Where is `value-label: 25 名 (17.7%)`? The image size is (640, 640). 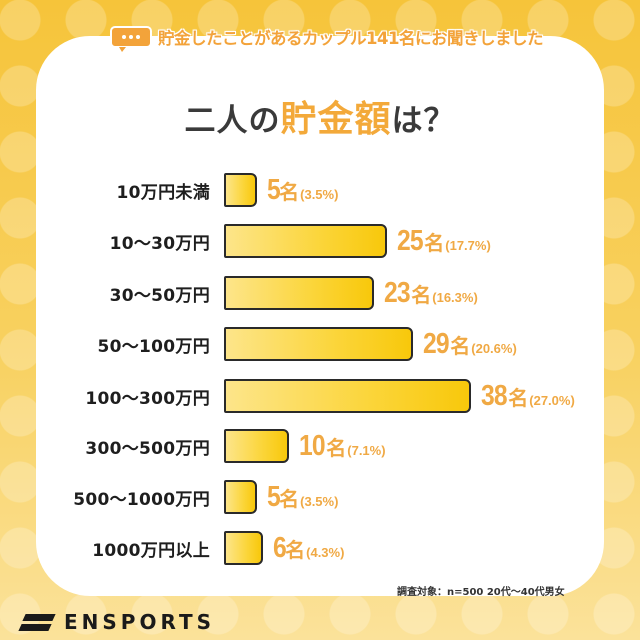
value-label: 25 名 (17.7%) is located at coordinates (444, 241).